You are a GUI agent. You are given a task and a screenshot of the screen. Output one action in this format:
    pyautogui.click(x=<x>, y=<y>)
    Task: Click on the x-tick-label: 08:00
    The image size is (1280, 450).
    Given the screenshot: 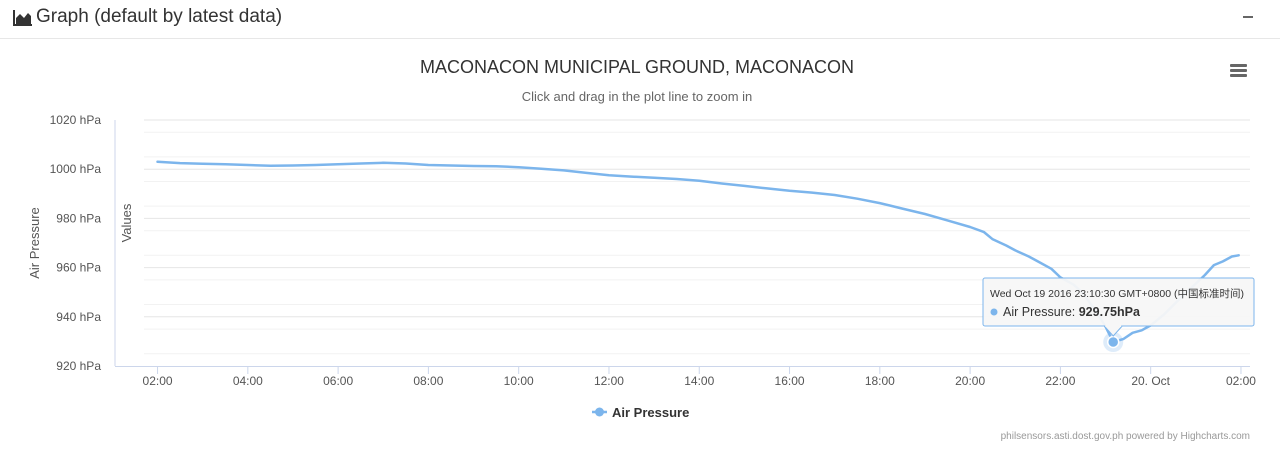 What is the action you would take?
    pyautogui.click(x=428, y=381)
    